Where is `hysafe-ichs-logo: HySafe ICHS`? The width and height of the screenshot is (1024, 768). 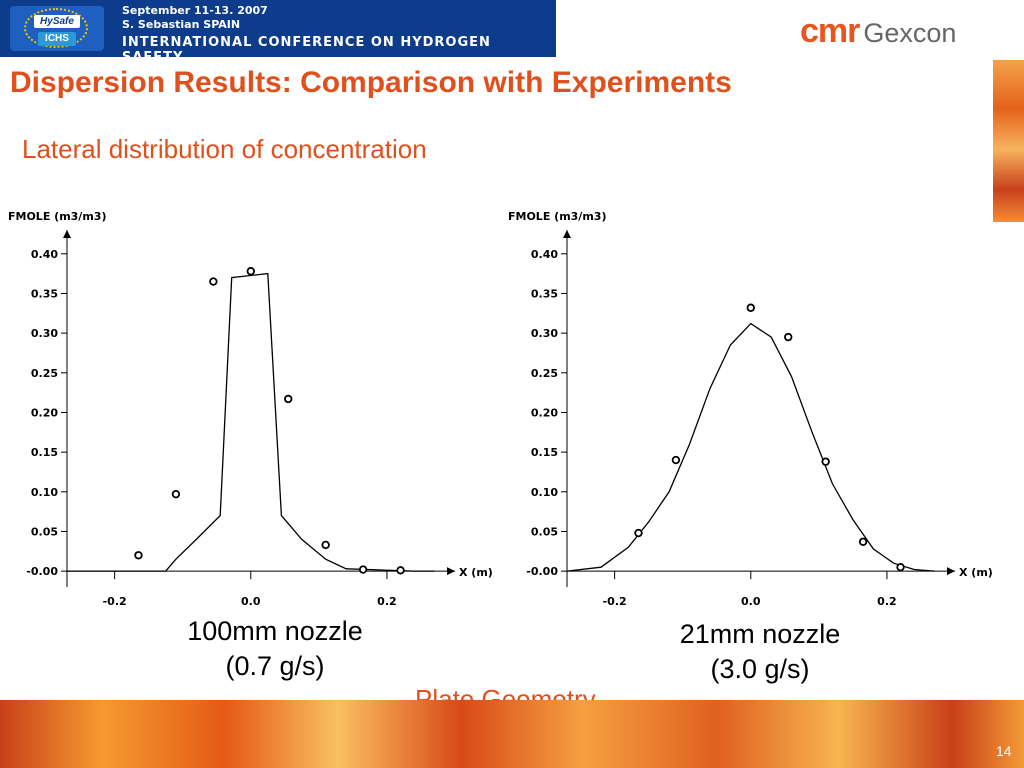
hysafe-ichs-logo: HySafe ICHS is located at coordinates (57, 28).